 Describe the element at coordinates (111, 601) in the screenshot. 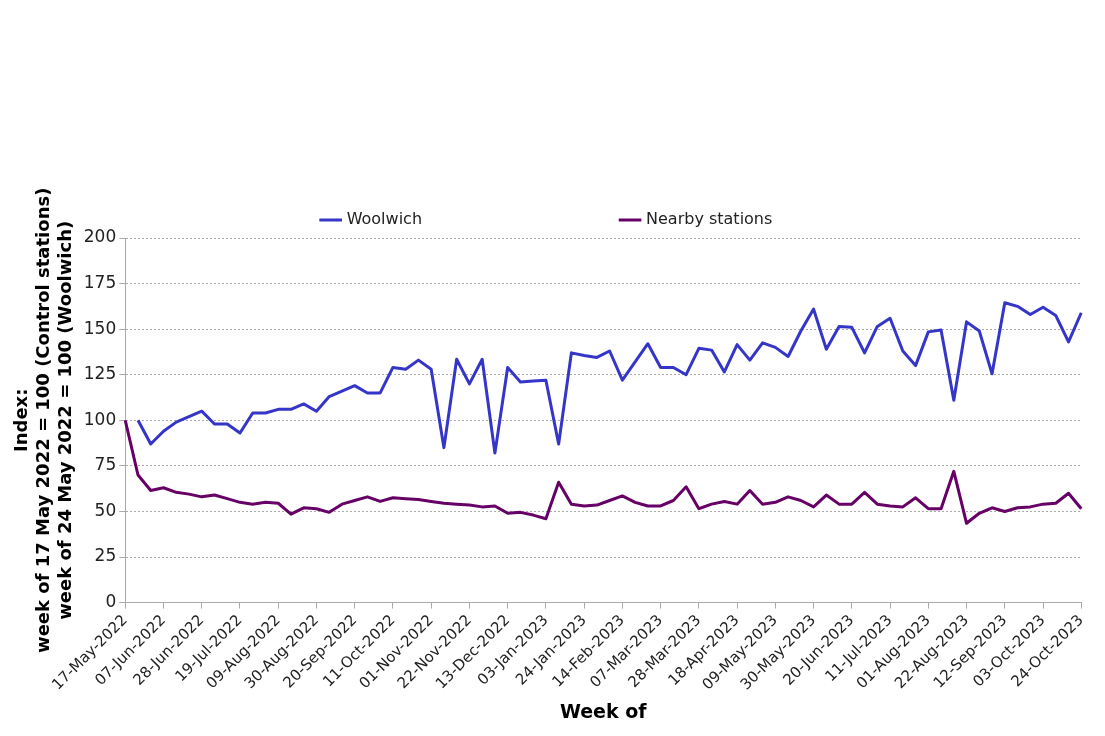

I see `y-tick-label: 0` at that location.